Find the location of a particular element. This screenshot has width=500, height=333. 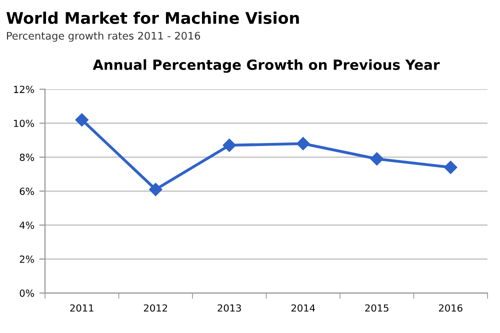

y-tick-label: 12% is located at coordinates (24, 90).